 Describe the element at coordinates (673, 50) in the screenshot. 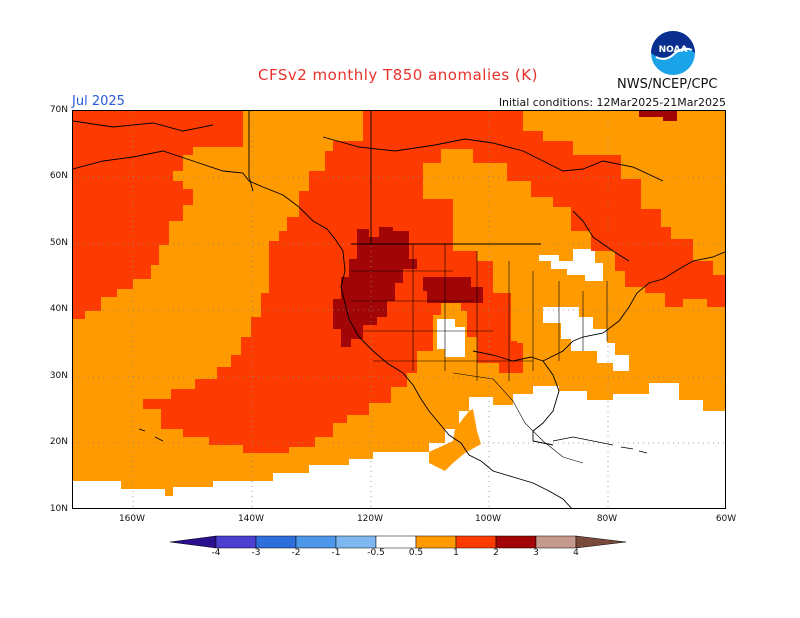

I see `svg-text: NOAA` at that location.